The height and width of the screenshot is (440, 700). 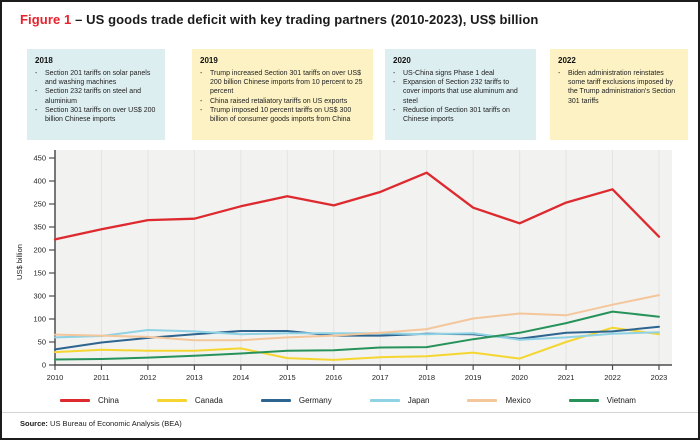 What do you see at coordinates (39, 296) in the screenshot?
I see `y-tick-label: 300` at bounding box center [39, 296].